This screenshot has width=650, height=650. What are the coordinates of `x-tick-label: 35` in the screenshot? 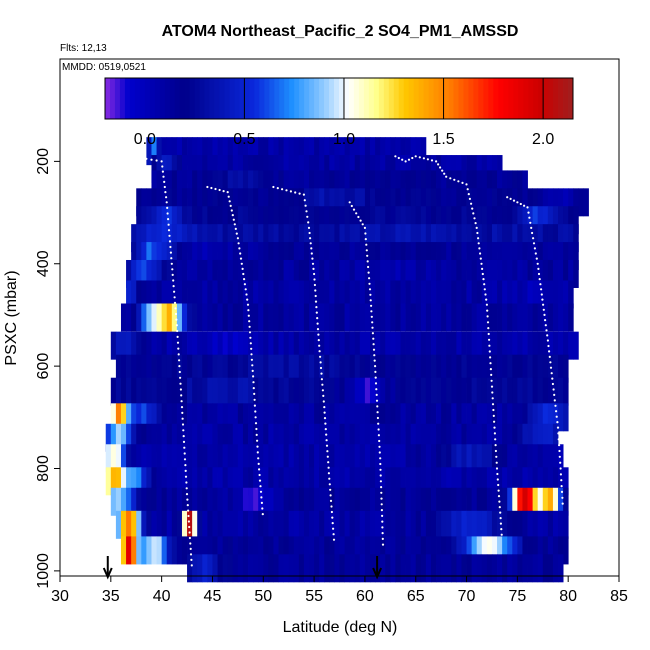 It's located at (111, 596).